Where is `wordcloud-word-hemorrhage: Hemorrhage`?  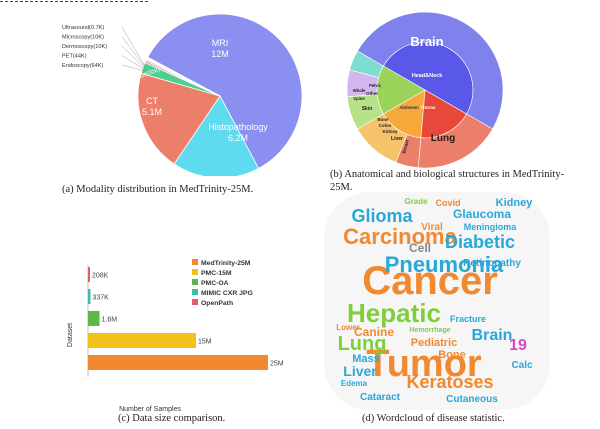 wordcloud-word-hemorrhage: Hemorrhage is located at coordinates (429, 330).